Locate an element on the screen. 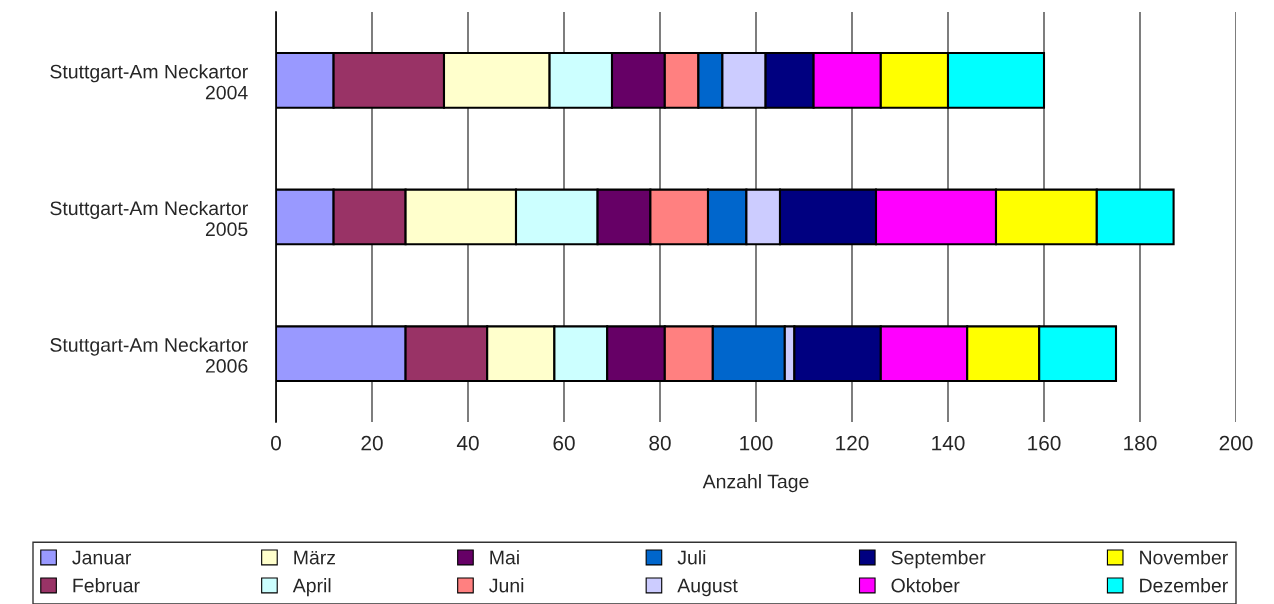 Image resolution: width=1274 pixels, height=604 pixels. y-tick-label: Stuttgart-Am Neckartor 2004 is located at coordinates (149, 82).